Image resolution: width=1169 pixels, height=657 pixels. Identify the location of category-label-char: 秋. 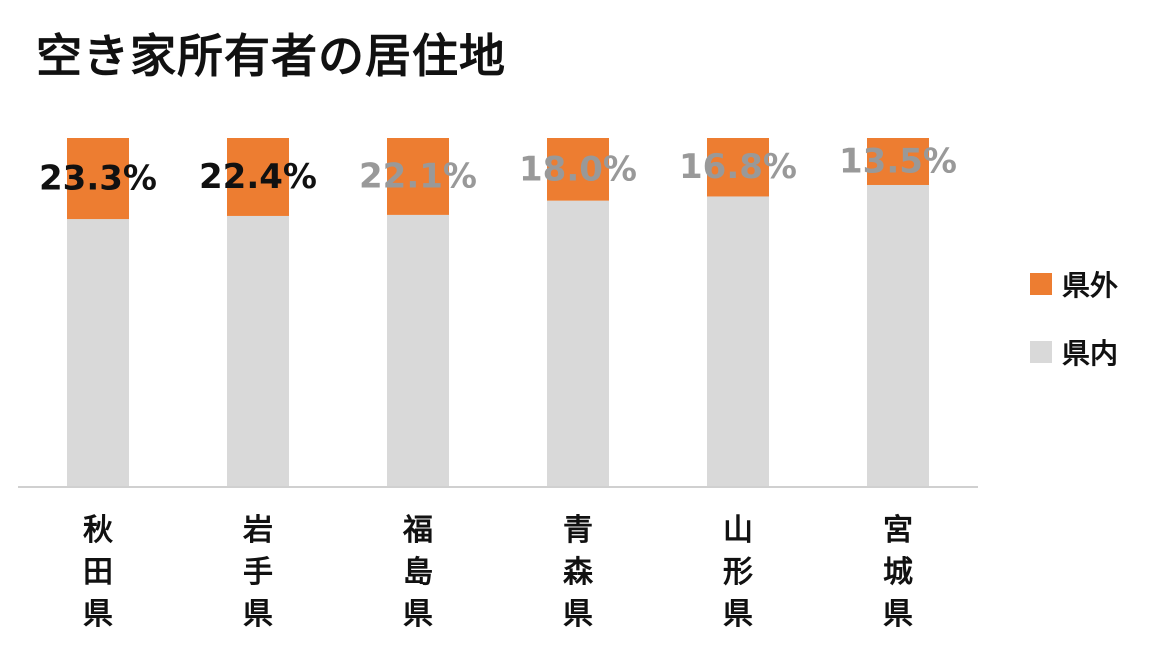
(98, 530).